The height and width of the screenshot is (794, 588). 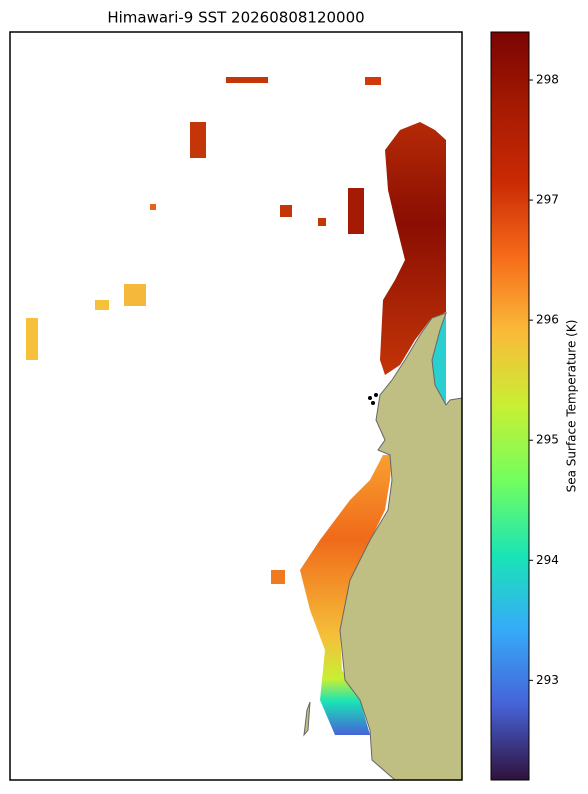 I want to click on colorbar-tick-label: 293, so click(x=547, y=680).